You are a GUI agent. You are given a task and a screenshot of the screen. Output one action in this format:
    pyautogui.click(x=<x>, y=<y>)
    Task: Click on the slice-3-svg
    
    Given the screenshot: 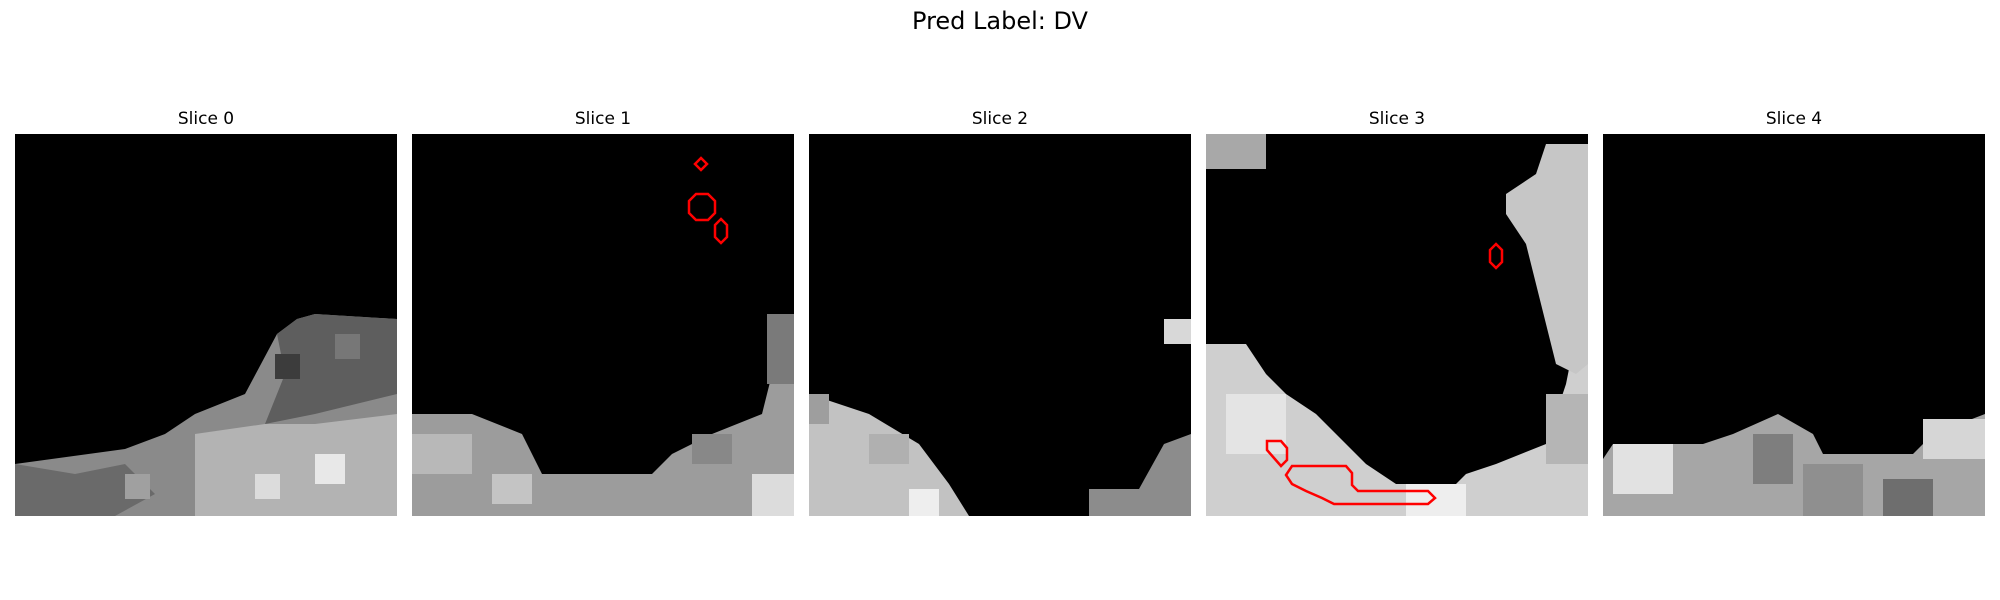 What is the action you would take?
    pyautogui.click(x=1397, y=325)
    